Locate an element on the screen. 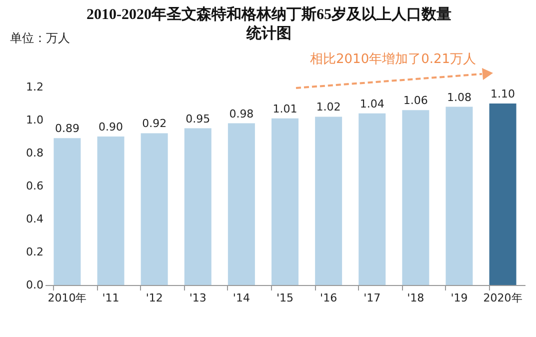 The image size is (536, 337). x-tick-label: '16 is located at coordinates (329, 298).